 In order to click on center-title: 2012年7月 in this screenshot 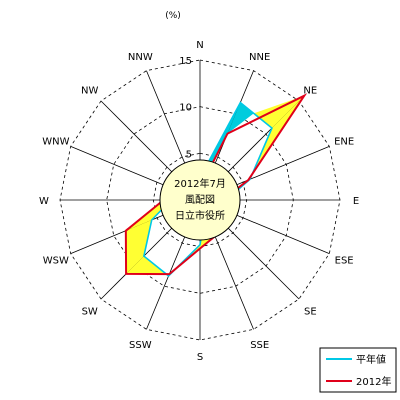, I will do `click(200, 183)`.